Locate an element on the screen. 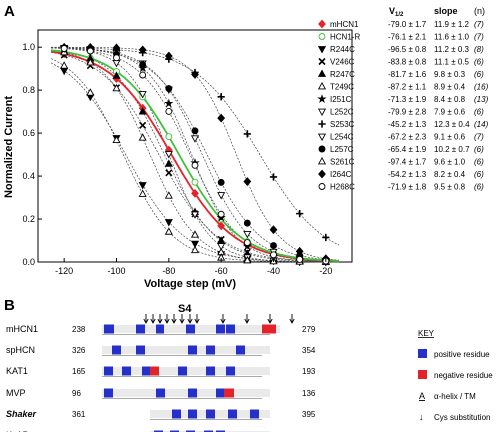 The width and height of the screenshot is (500, 432). series-name: L257C is located at coordinates (342, 149).